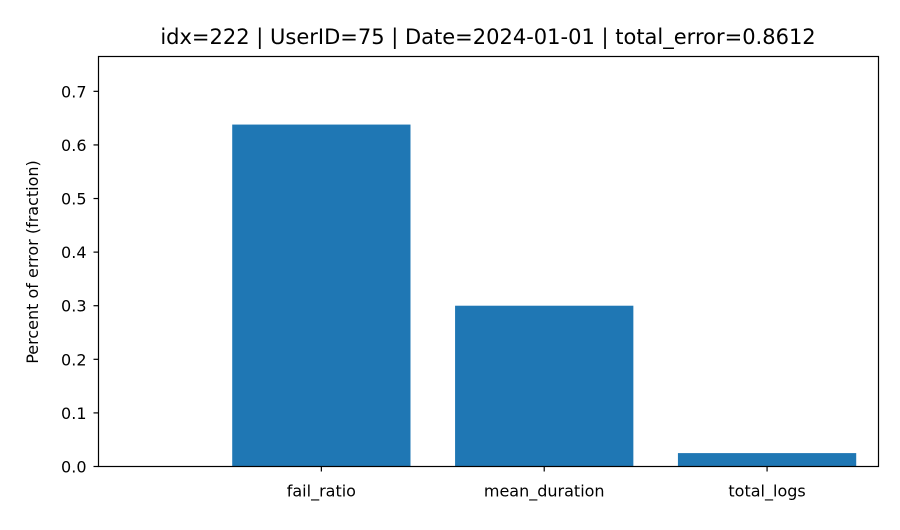  I want to click on y-tick-label: 0.0, so click(73, 467).